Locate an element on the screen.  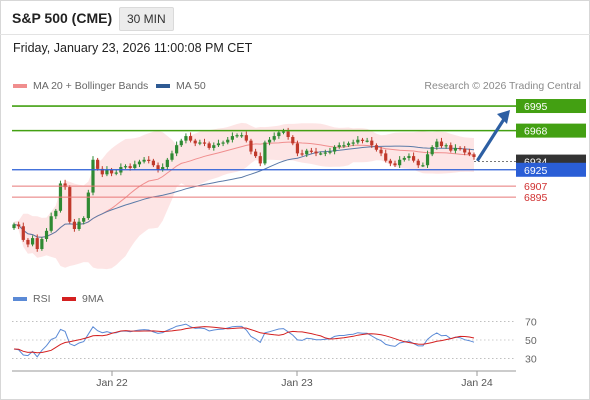
rsi-line is located at coordinates (244, 340).